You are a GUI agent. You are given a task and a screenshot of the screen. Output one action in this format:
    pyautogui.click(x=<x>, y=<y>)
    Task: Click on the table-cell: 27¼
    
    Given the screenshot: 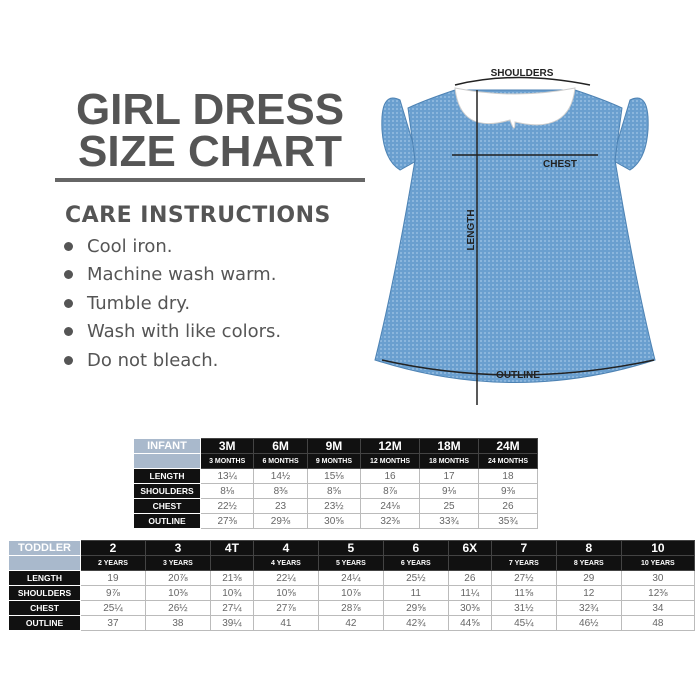 What is the action you would take?
    pyautogui.click(x=231, y=608)
    